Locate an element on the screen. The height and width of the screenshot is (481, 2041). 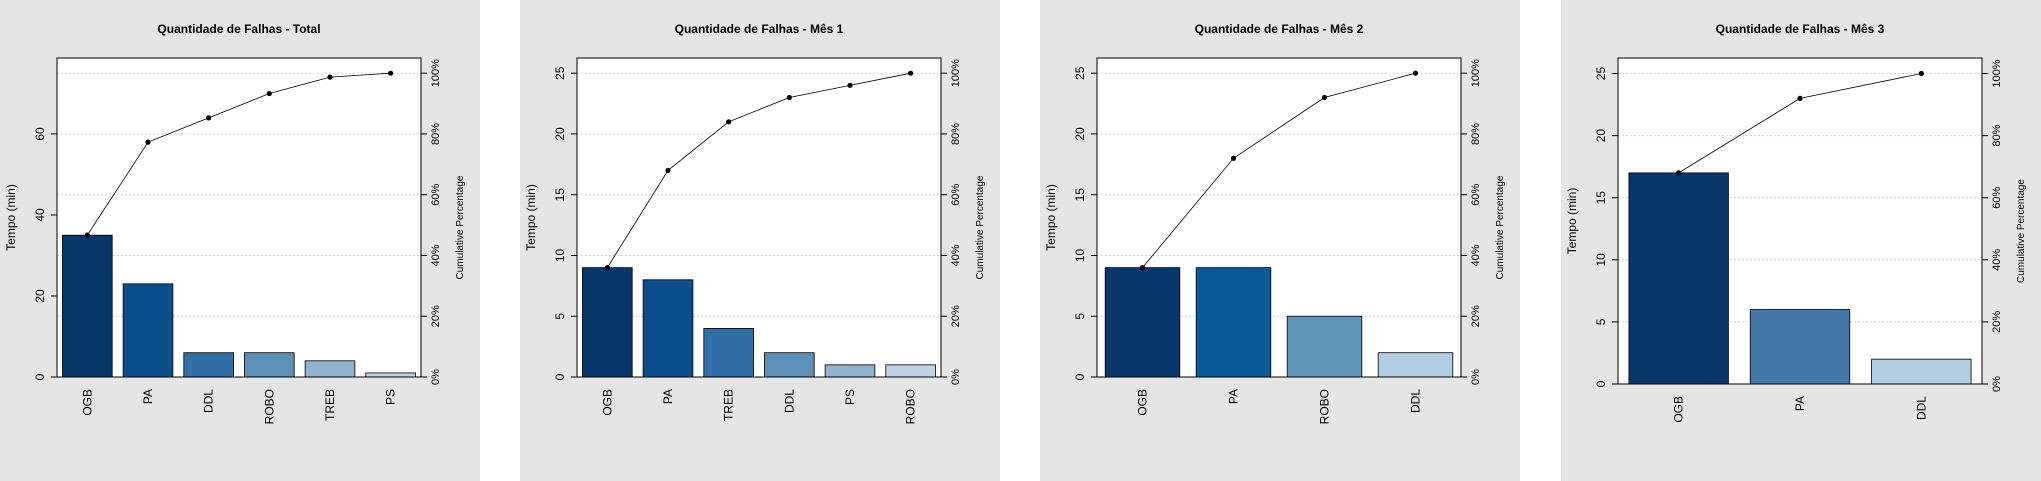
x-tick-label: TREB is located at coordinates (729, 405).